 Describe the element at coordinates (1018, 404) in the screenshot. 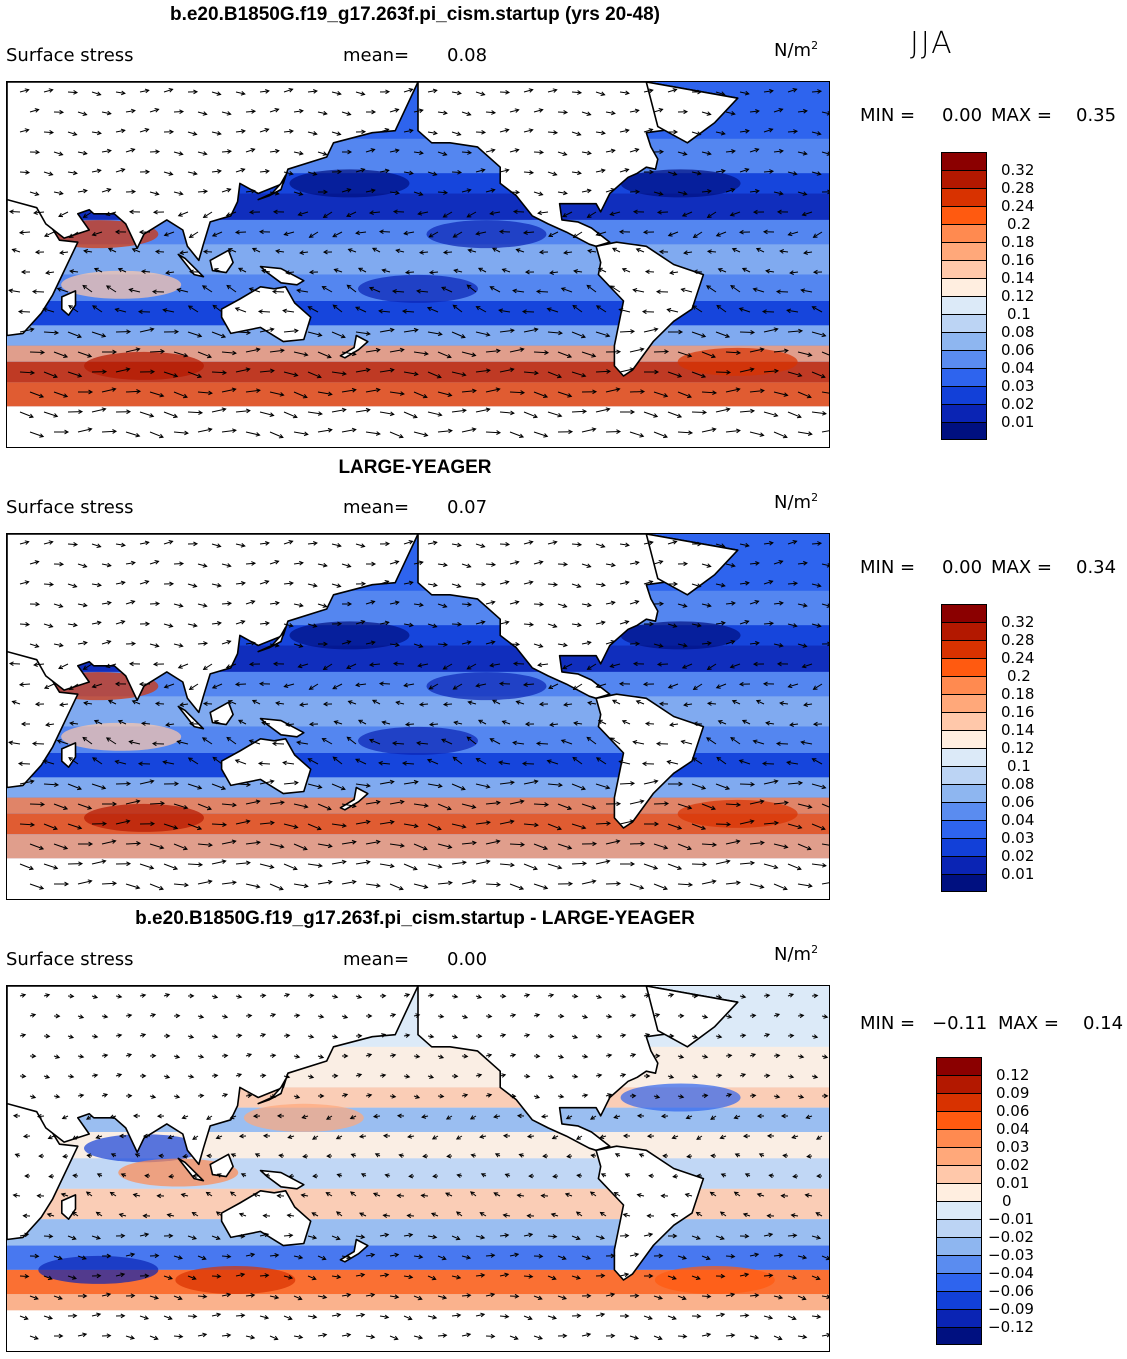

I see `colorbar-tick-label: 0.02` at that location.